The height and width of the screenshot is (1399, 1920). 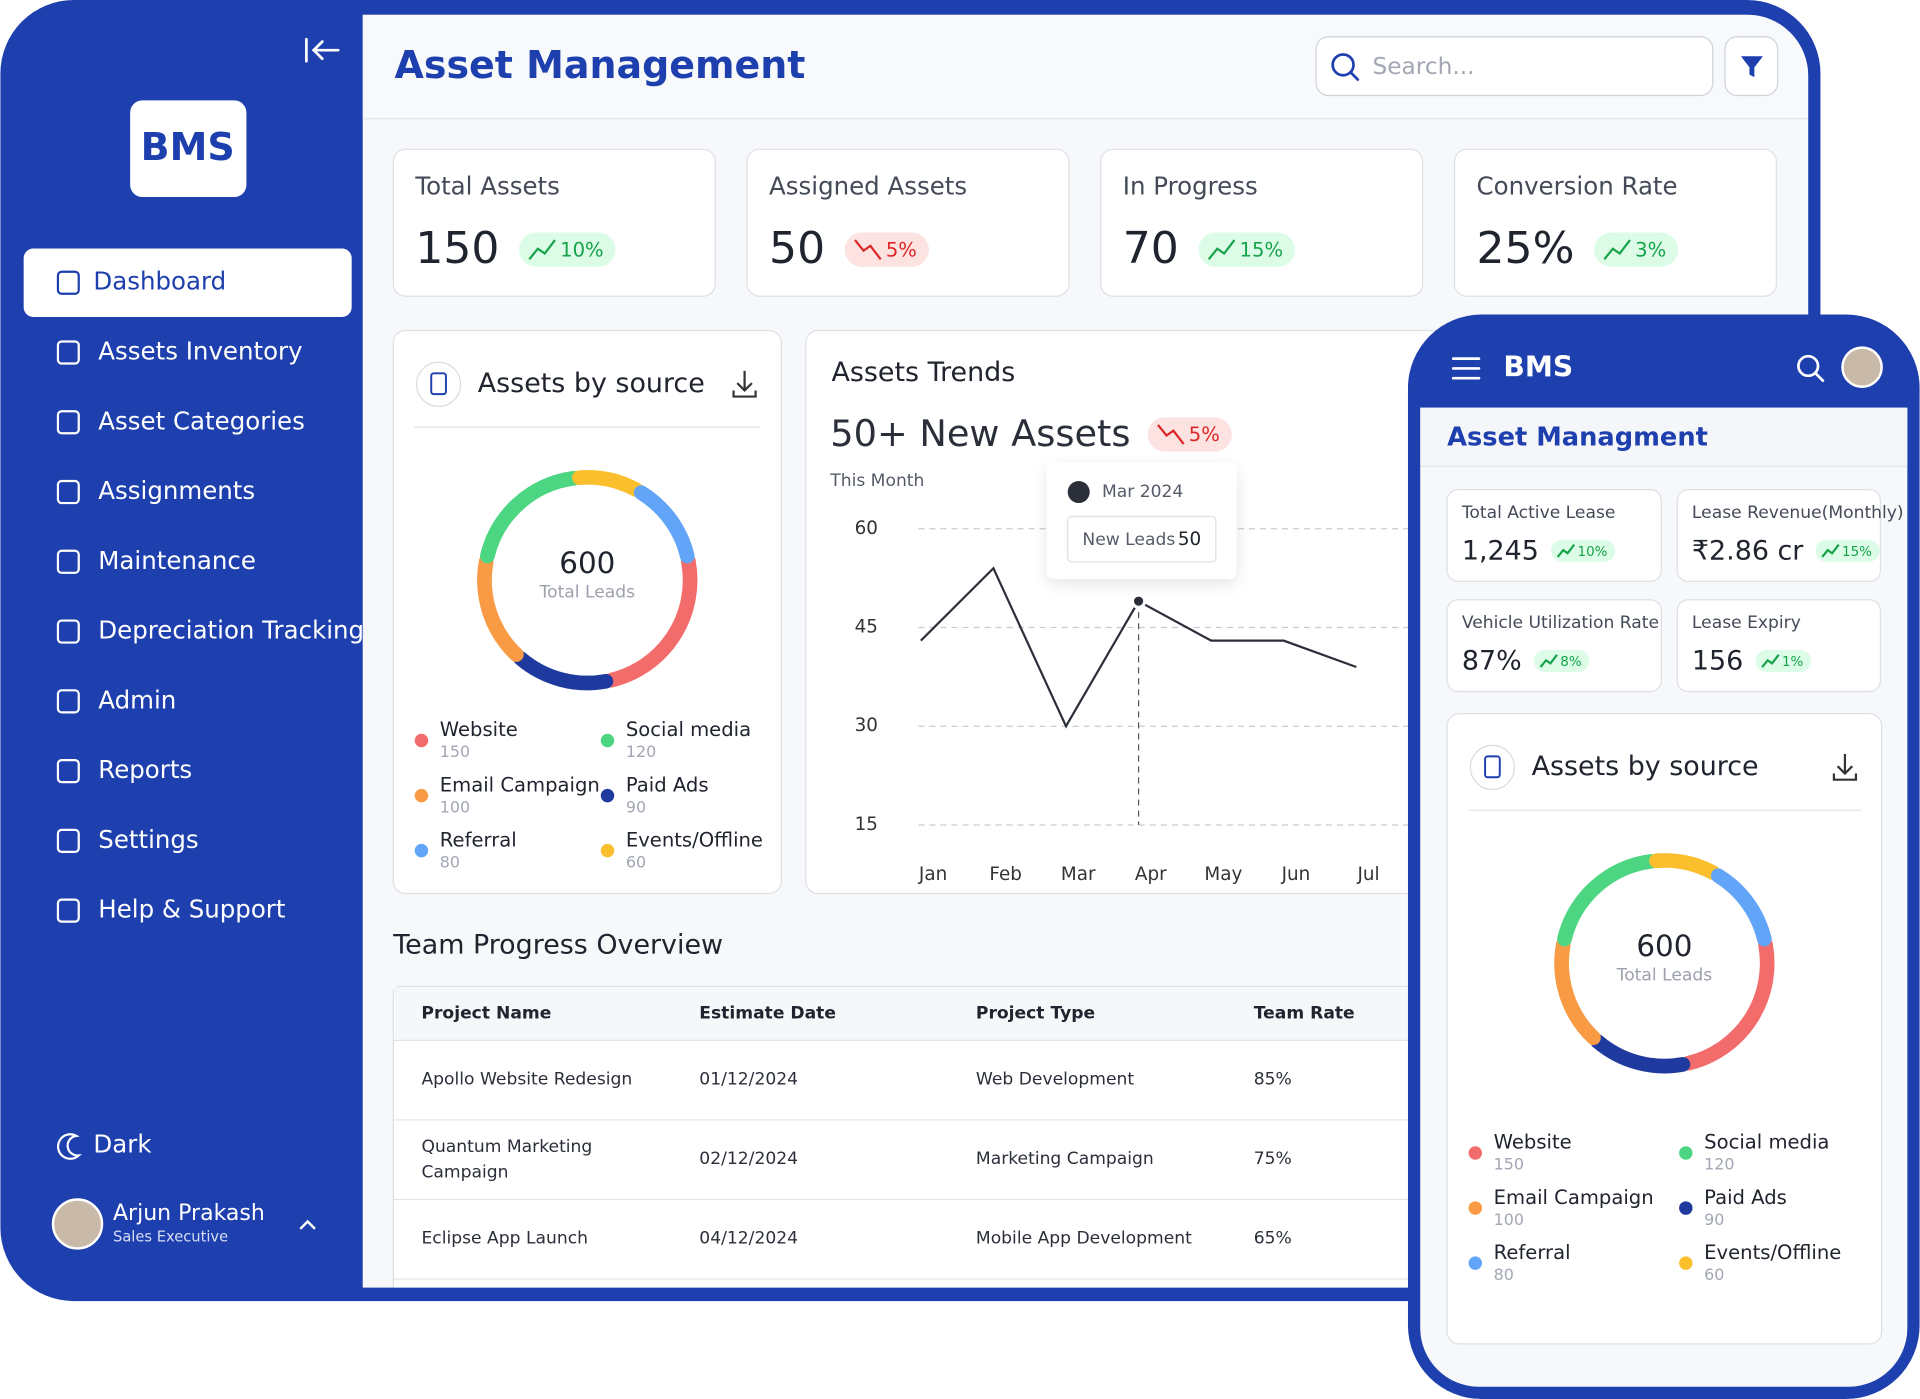 What do you see at coordinates (1151, 874) in the screenshot?
I see `x-tick-label: Apr` at bounding box center [1151, 874].